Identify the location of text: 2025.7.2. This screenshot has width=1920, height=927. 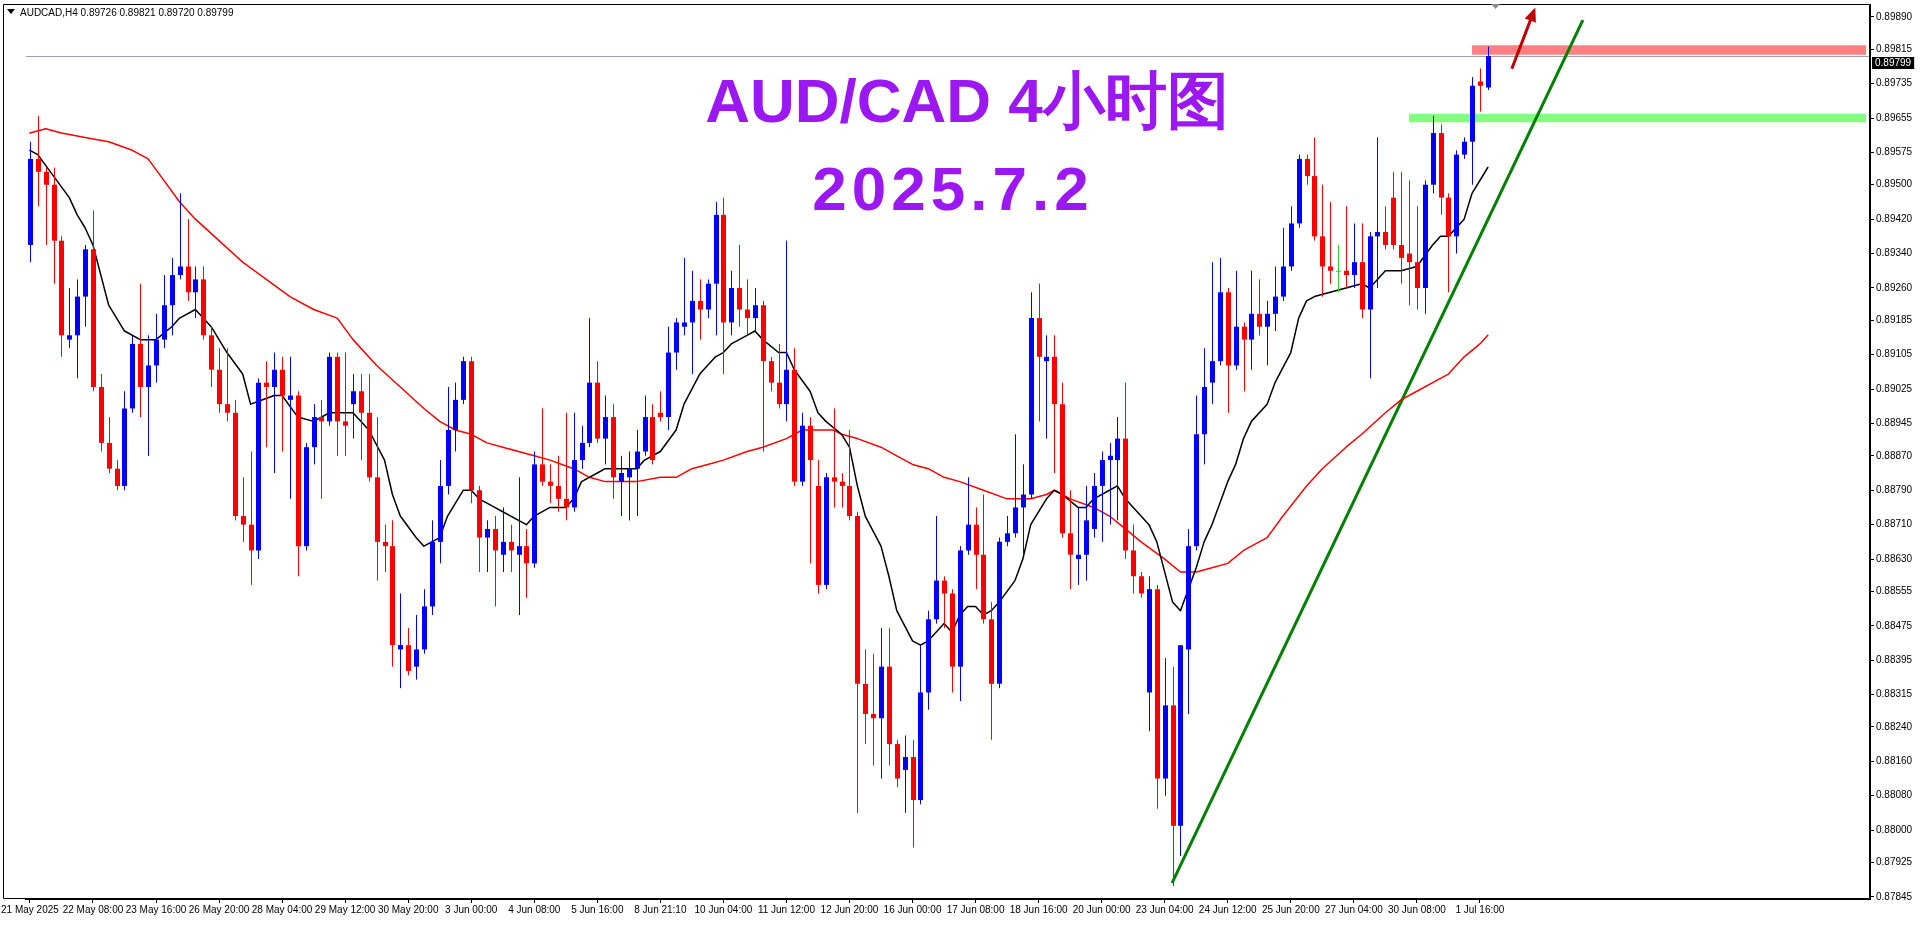
(953, 188).